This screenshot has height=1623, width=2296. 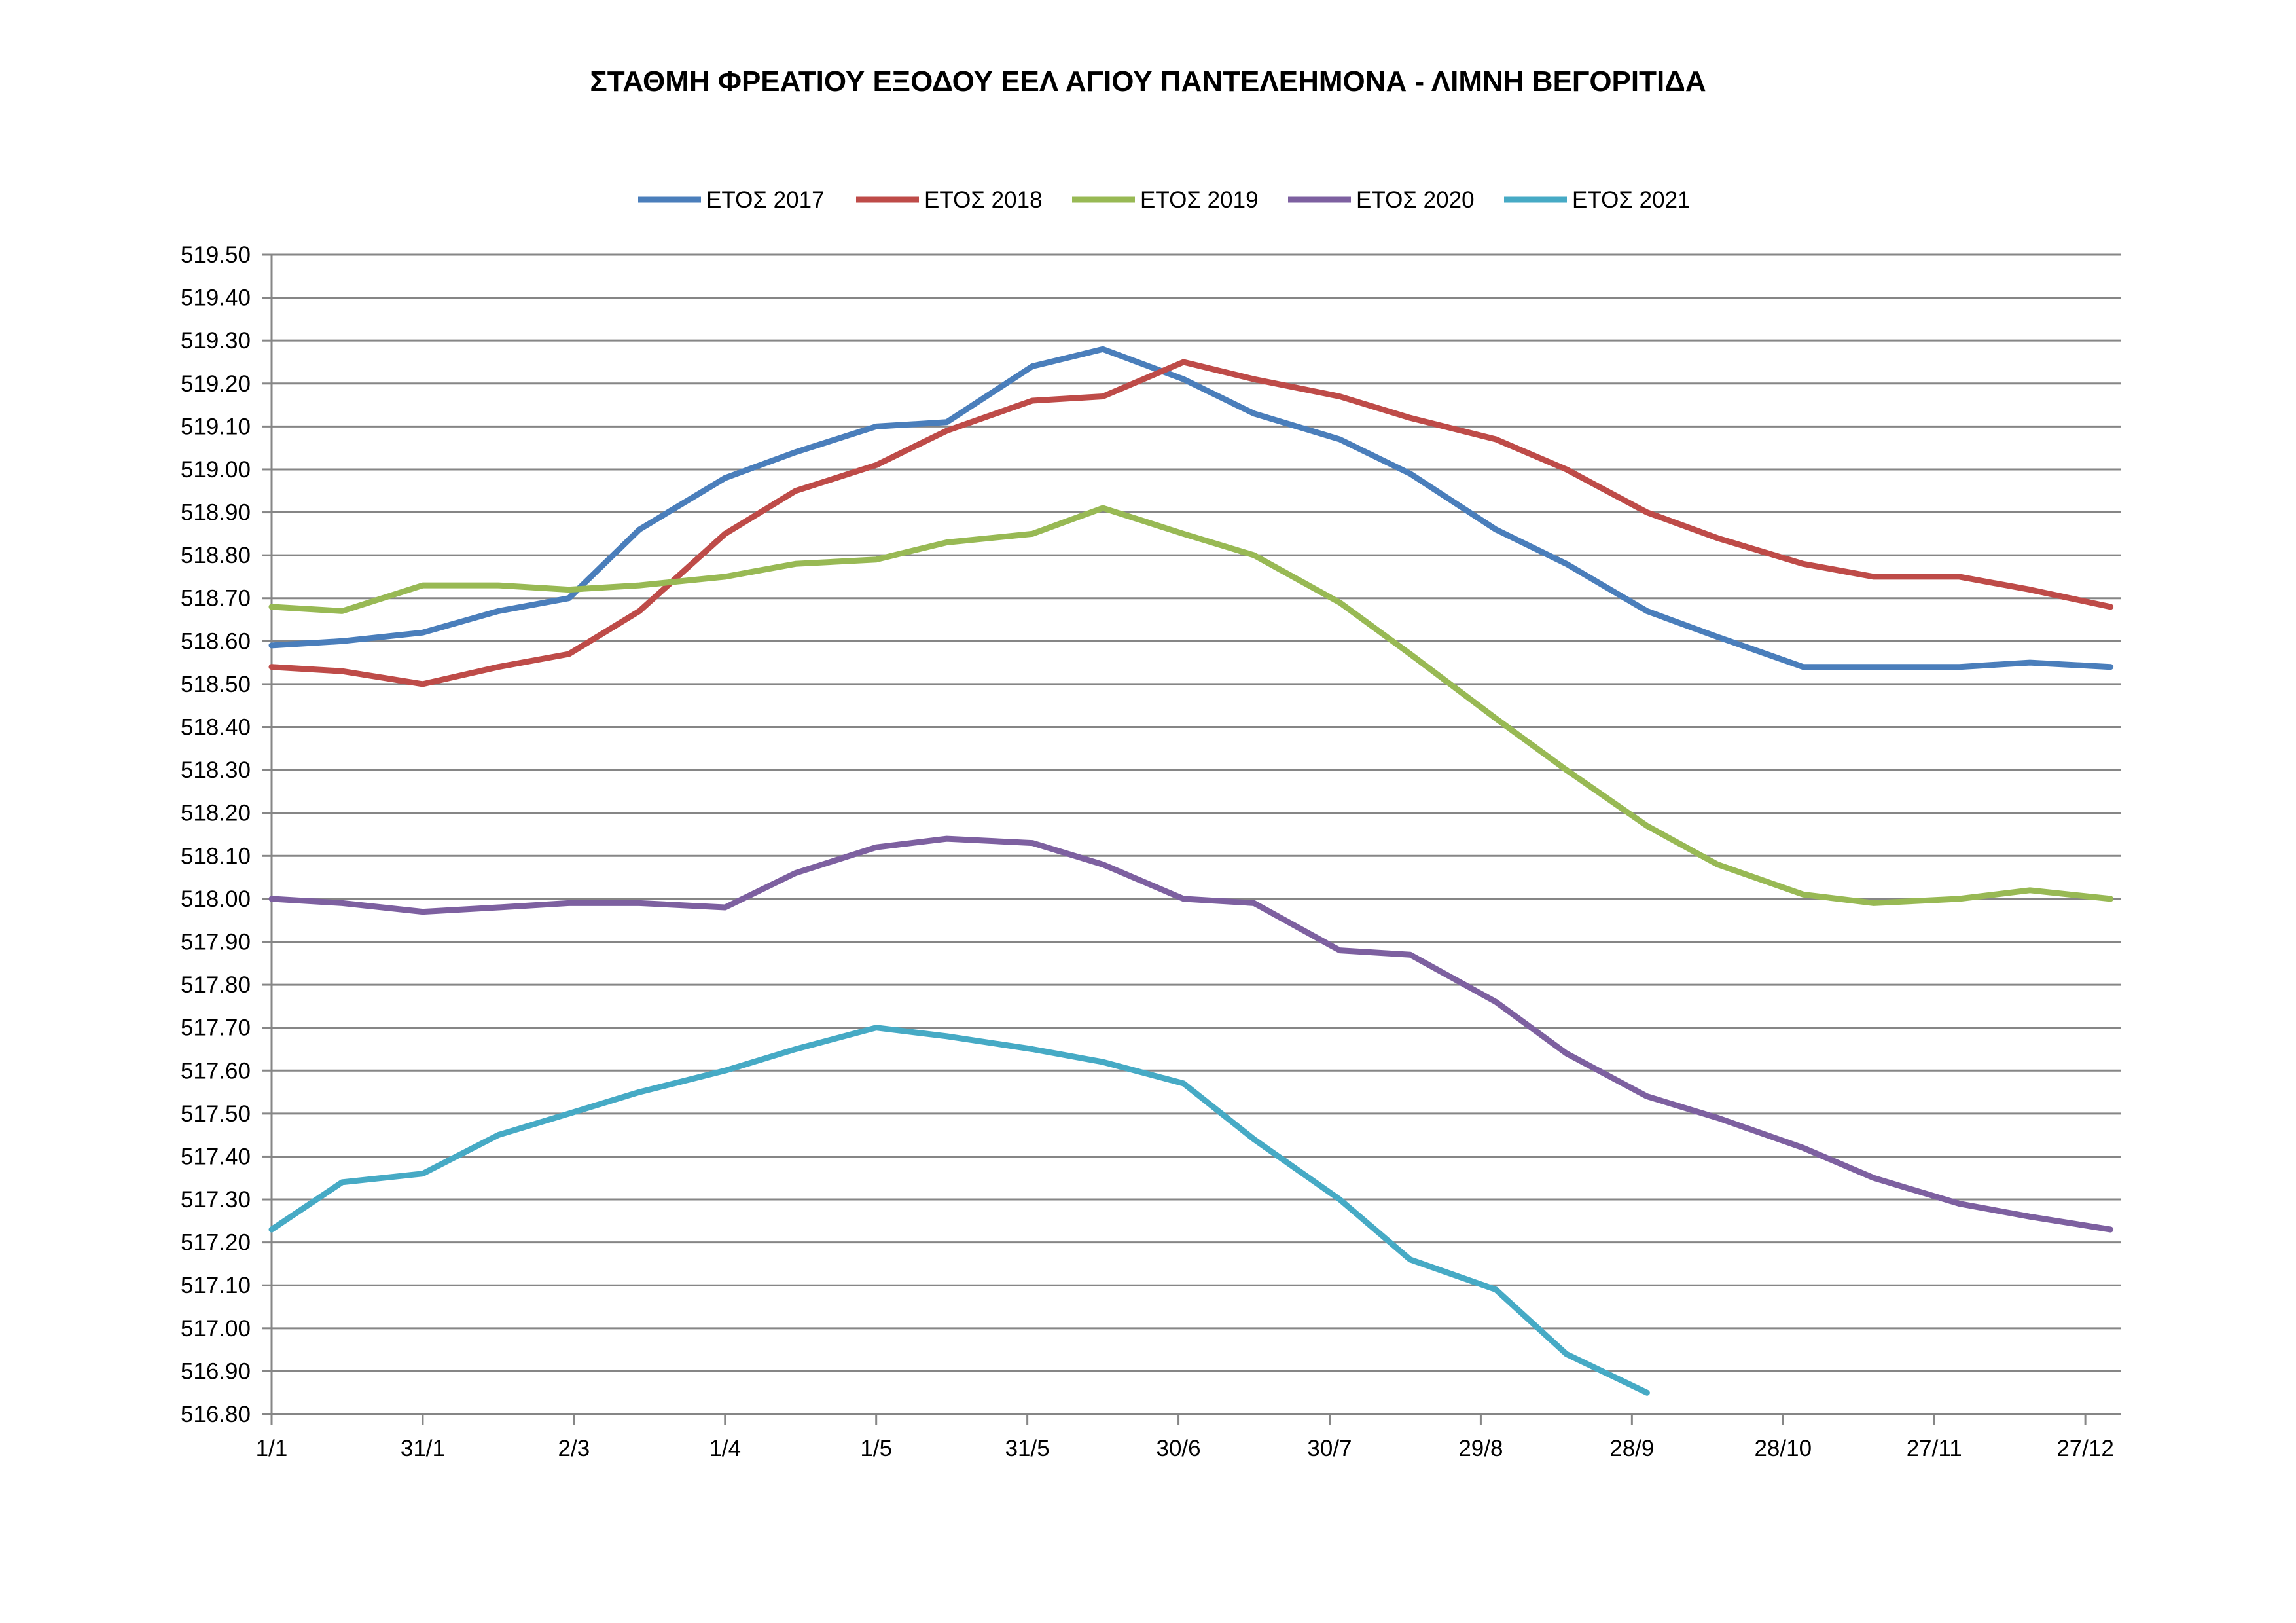 What do you see at coordinates (216, 641) in the screenshot?
I see `y-tick-label: 518.60` at bounding box center [216, 641].